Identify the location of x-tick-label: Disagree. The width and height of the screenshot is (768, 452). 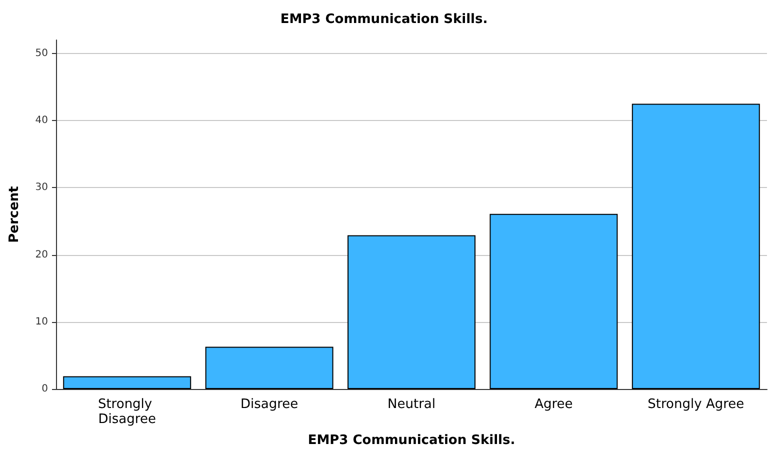
(269, 404).